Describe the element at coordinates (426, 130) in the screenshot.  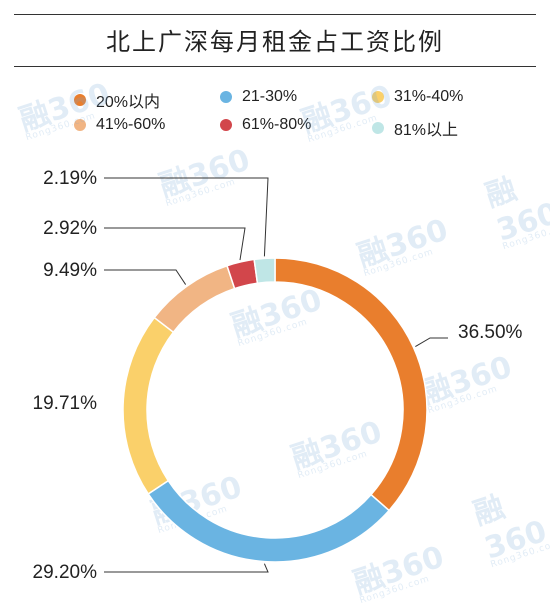
I see `legend-label-6: 81%以上` at that location.